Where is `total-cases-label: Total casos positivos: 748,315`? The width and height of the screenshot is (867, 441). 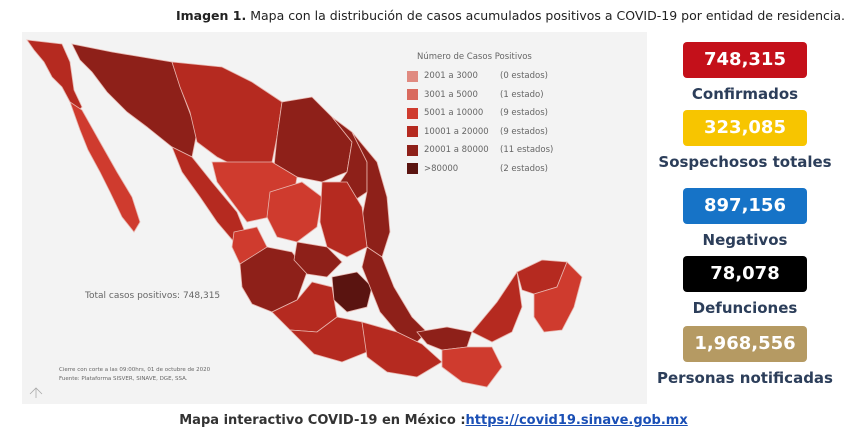
total-cases-label: Total casos positivos: 748,315 is located at coordinates (153, 296).